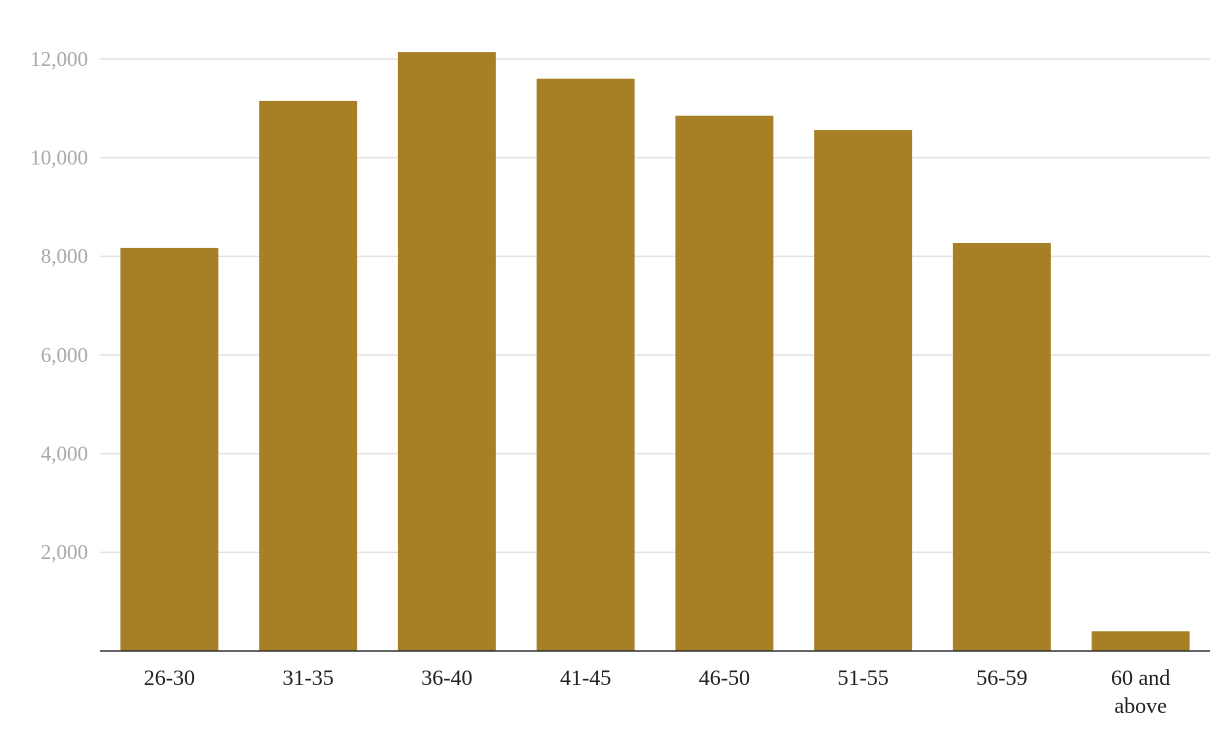 The width and height of the screenshot is (1220, 742). Describe the element at coordinates (308, 677) in the screenshot. I see `x-tick-label: 31-35` at that location.